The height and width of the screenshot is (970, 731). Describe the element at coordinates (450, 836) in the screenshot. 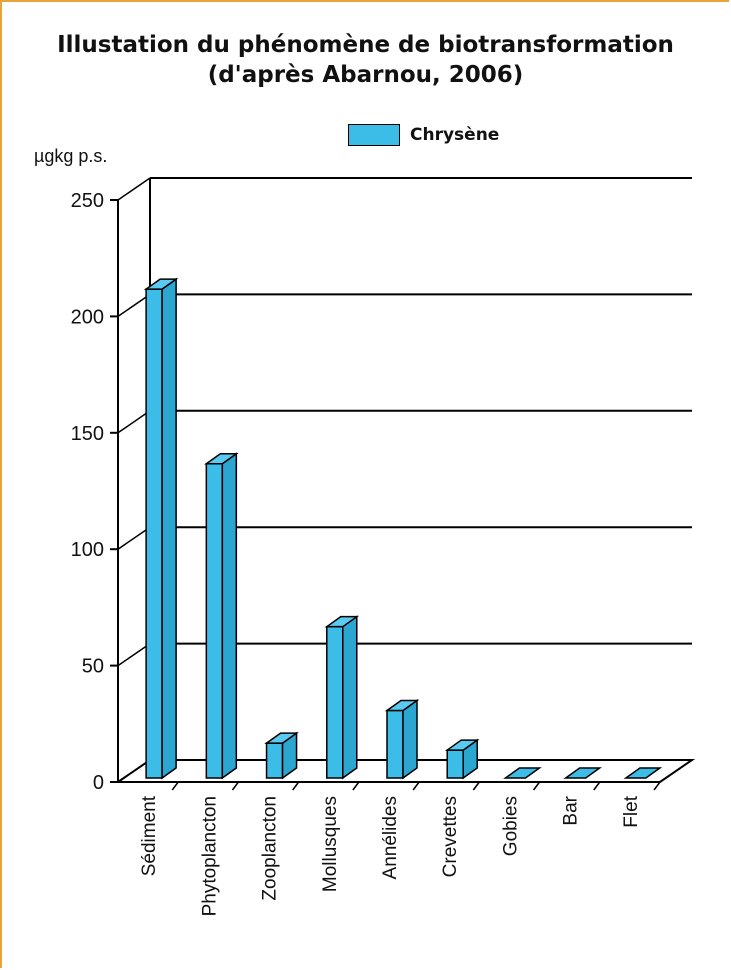

I see `x-tick-label: Crevettes` at that location.